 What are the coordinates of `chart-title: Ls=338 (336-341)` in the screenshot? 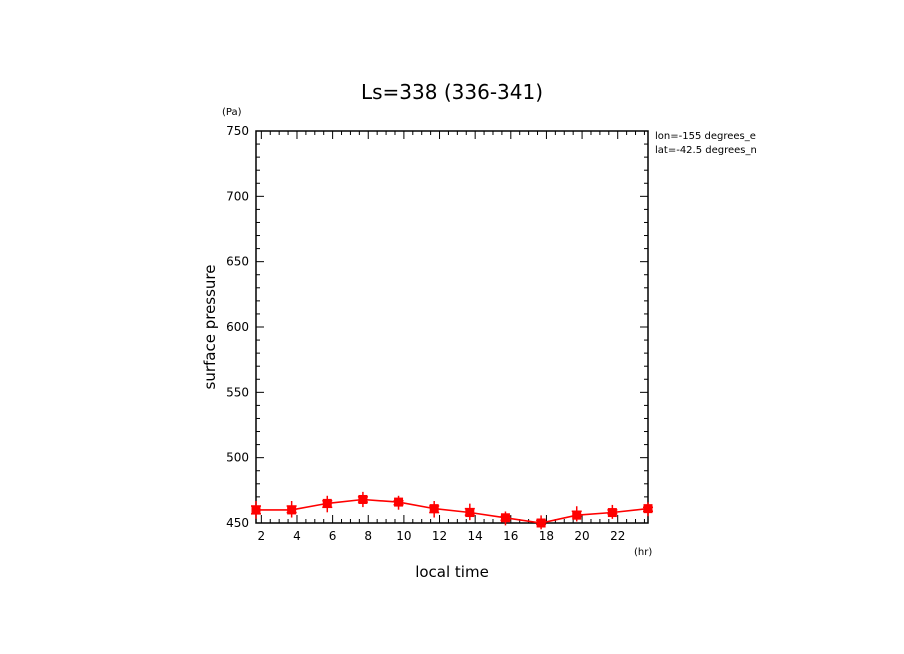 It's located at (452, 92).